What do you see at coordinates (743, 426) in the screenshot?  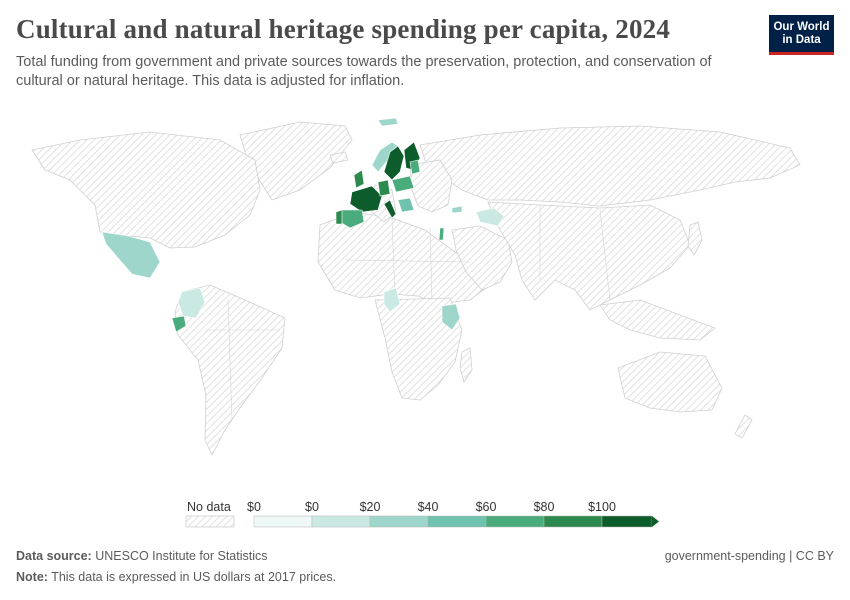 I see `new-zealand` at bounding box center [743, 426].